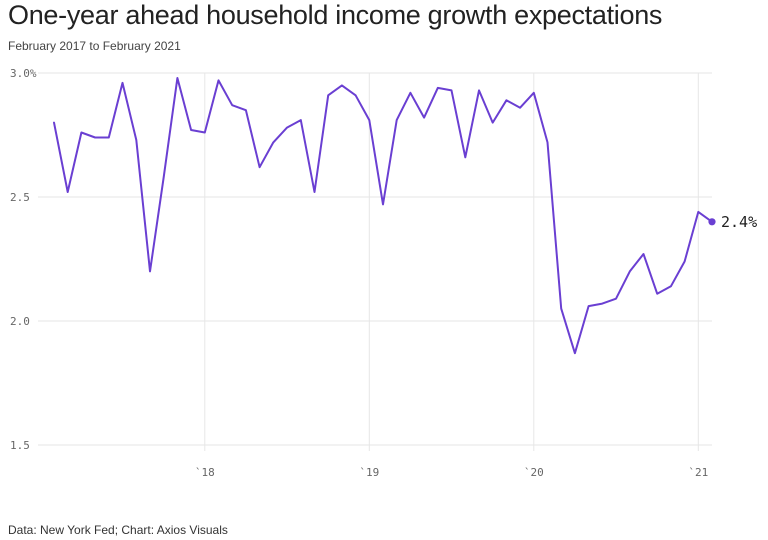 This screenshot has height=540, width=768. I want to click on x-tick-label: `21, so click(698, 472).